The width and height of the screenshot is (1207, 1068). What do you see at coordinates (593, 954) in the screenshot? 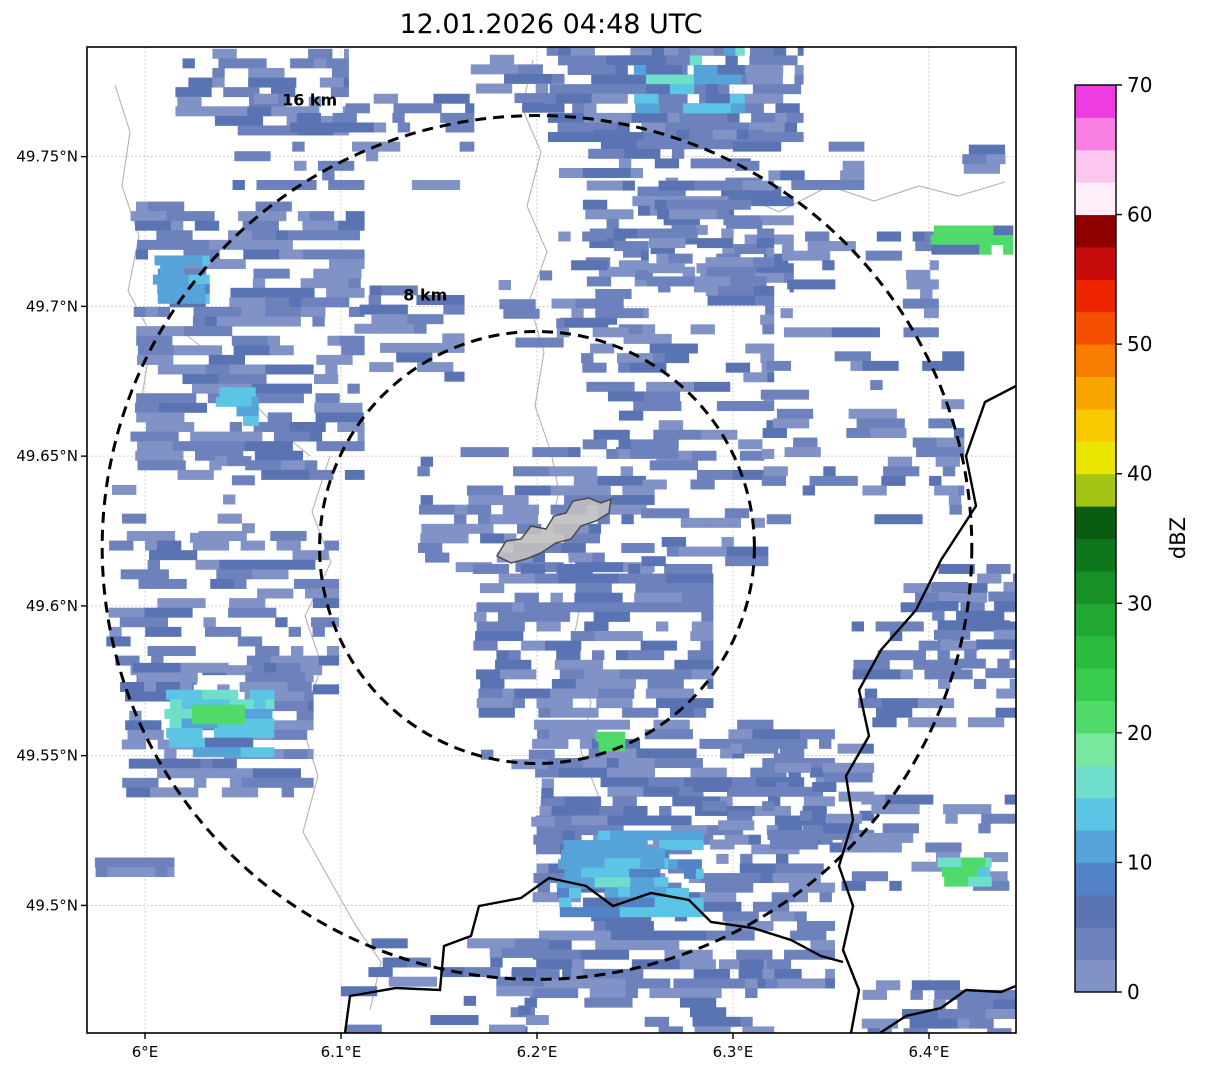
I see `map-line-border` at bounding box center [593, 954].